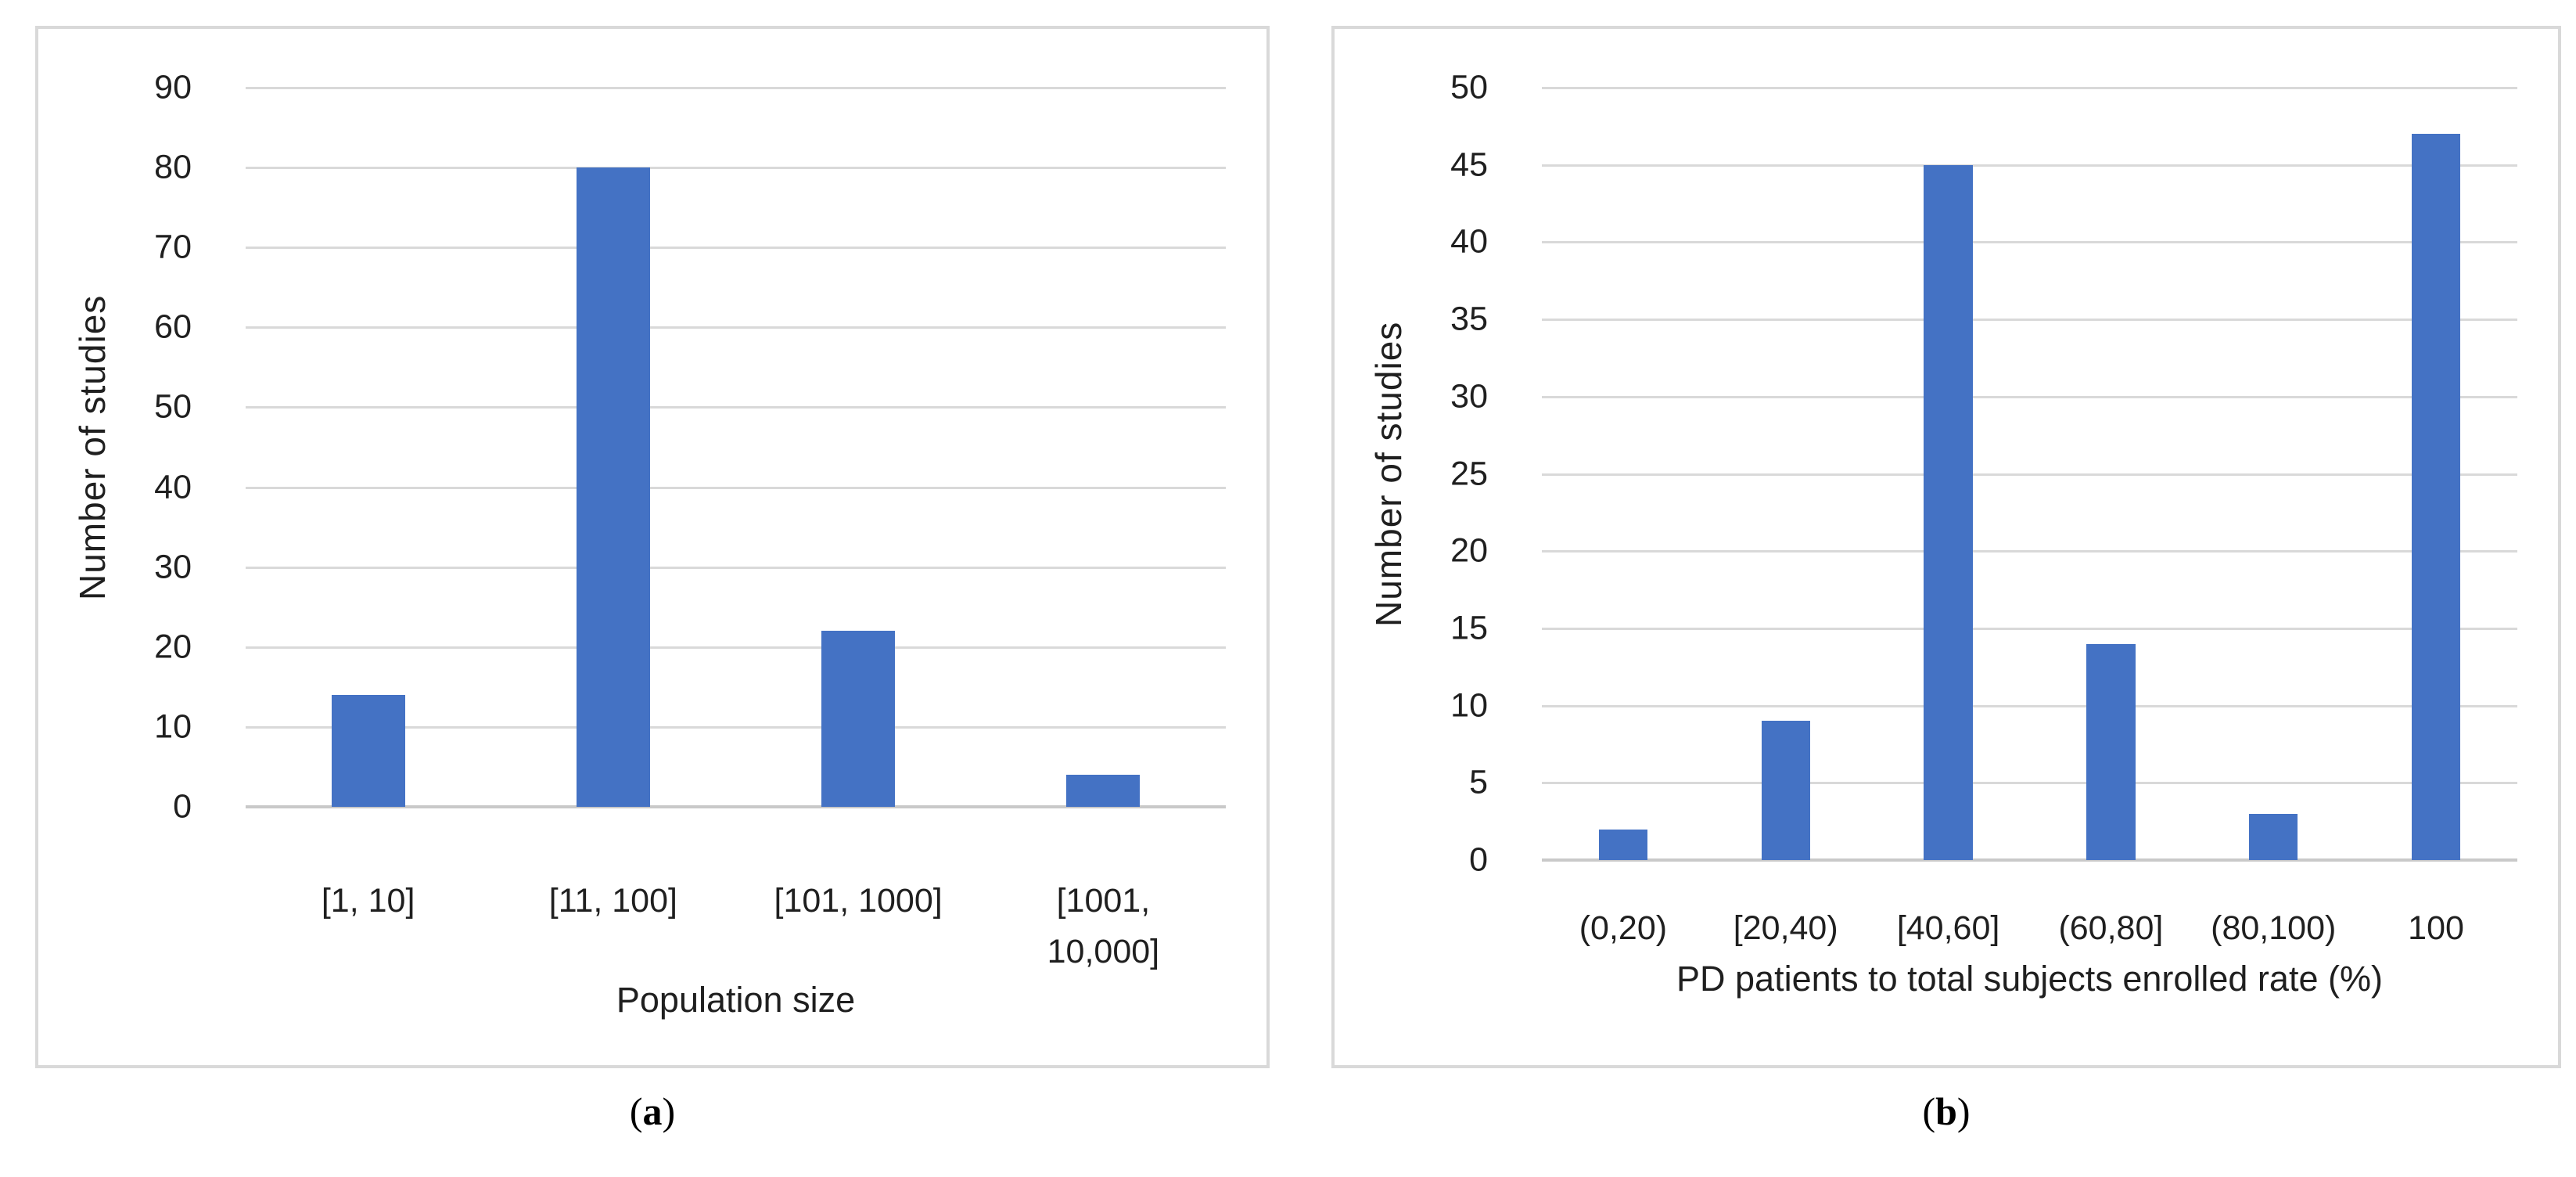  What do you see at coordinates (736, 1000) in the screenshot?
I see `x-axis-title: Population size` at bounding box center [736, 1000].